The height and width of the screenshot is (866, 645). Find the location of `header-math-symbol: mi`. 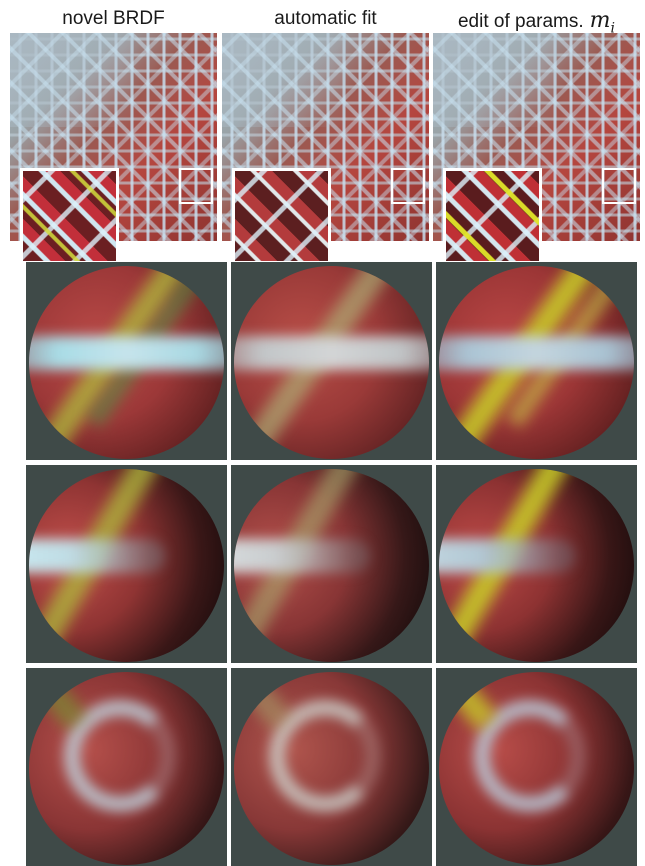

header-math-symbol: mi is located at coordinates (602, 22).